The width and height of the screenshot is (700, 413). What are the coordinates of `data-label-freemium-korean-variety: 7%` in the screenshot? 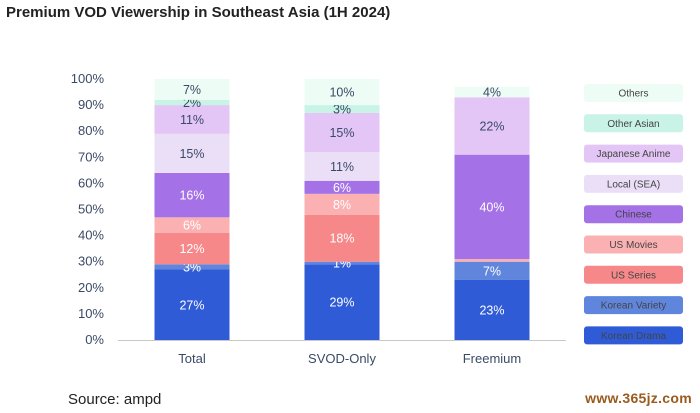 It's located at (492, 271).